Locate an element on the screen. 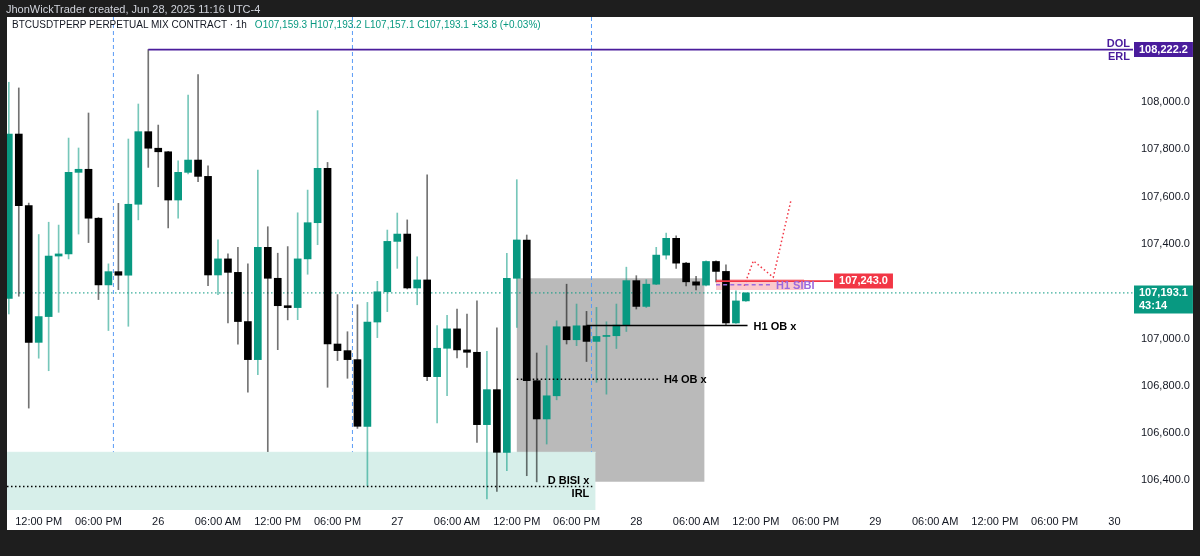  y-tick-label: 108,000.0 is located at coordinates (1165, 101).